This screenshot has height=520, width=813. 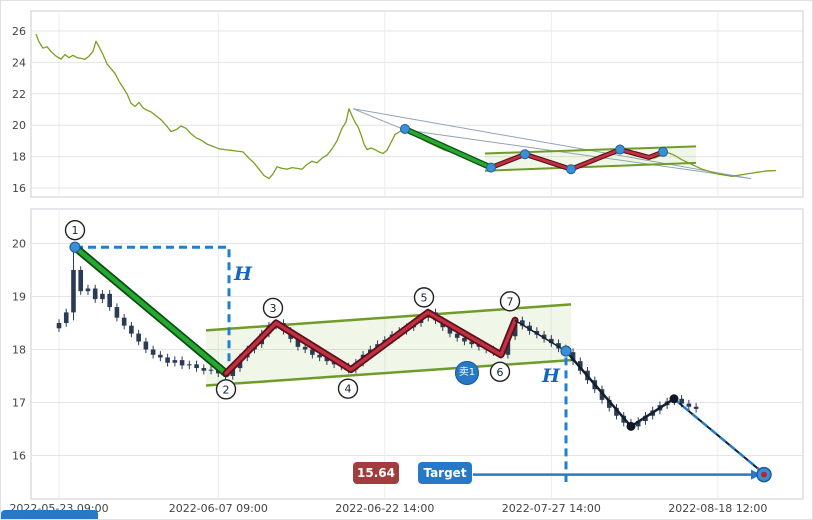 I want to click on svg-text: 3, so click(x=273, y=308).